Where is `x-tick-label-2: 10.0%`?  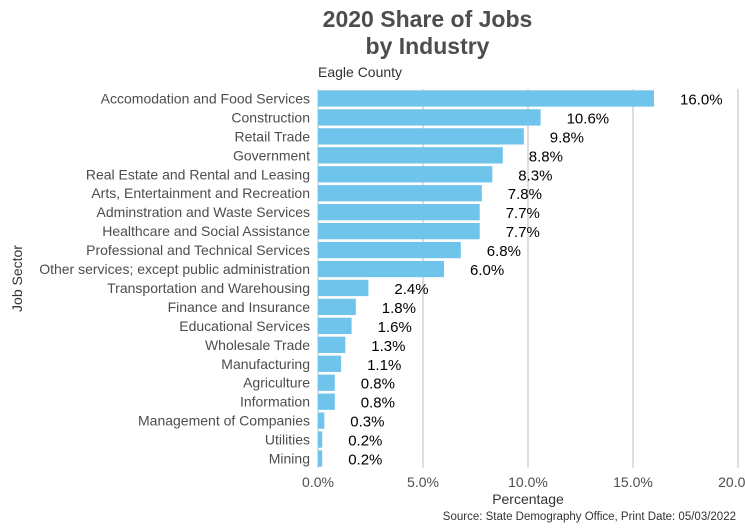 x-tick-label-2: 10.0% is located at coordinates (528, 482).